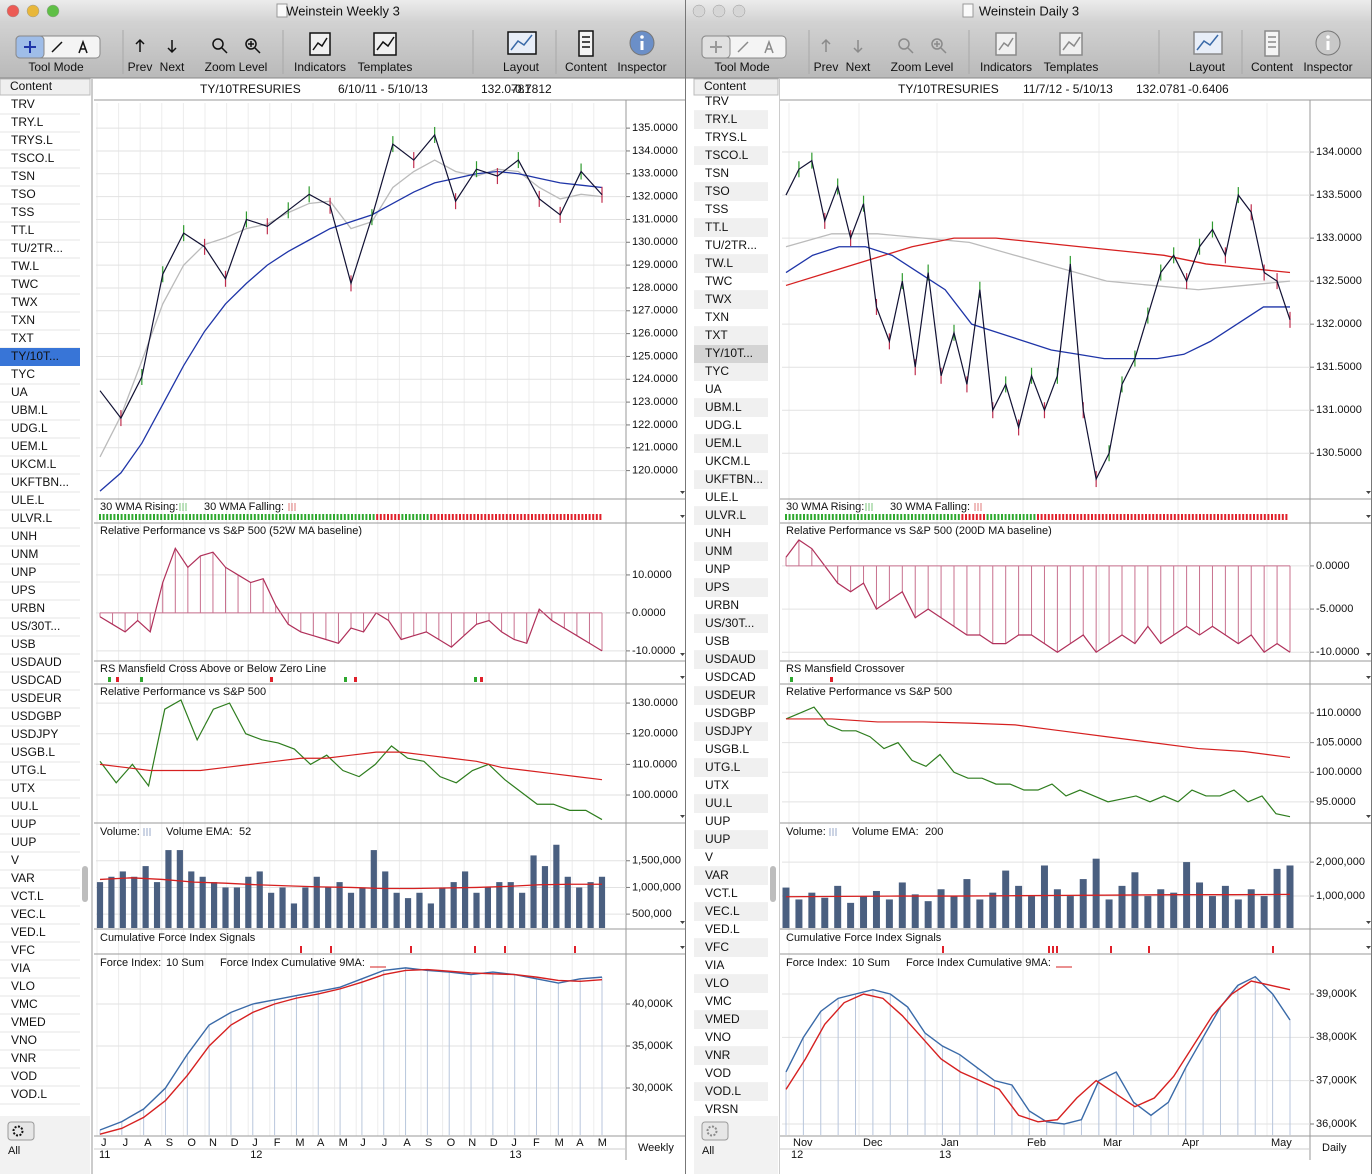 This screenshot has height=1174, width=1372. What do you see at coordinates (23, 788) in the screenshot?
I see `content-item: UTX` at bounding box center [23, 788].